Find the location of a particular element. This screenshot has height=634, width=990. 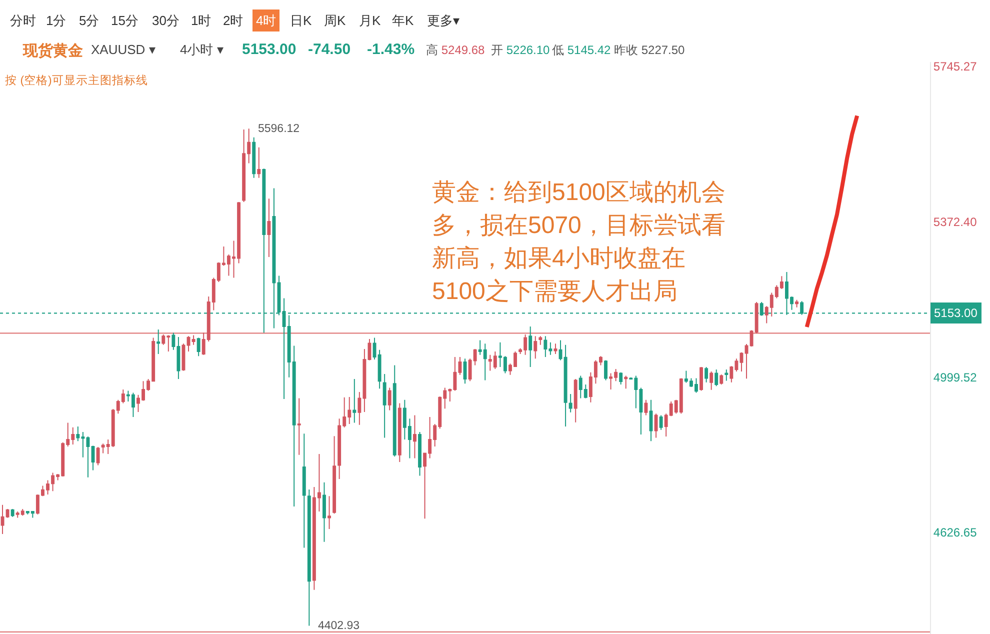

text: 低 5145.42 is located at coordinates (582, 50).